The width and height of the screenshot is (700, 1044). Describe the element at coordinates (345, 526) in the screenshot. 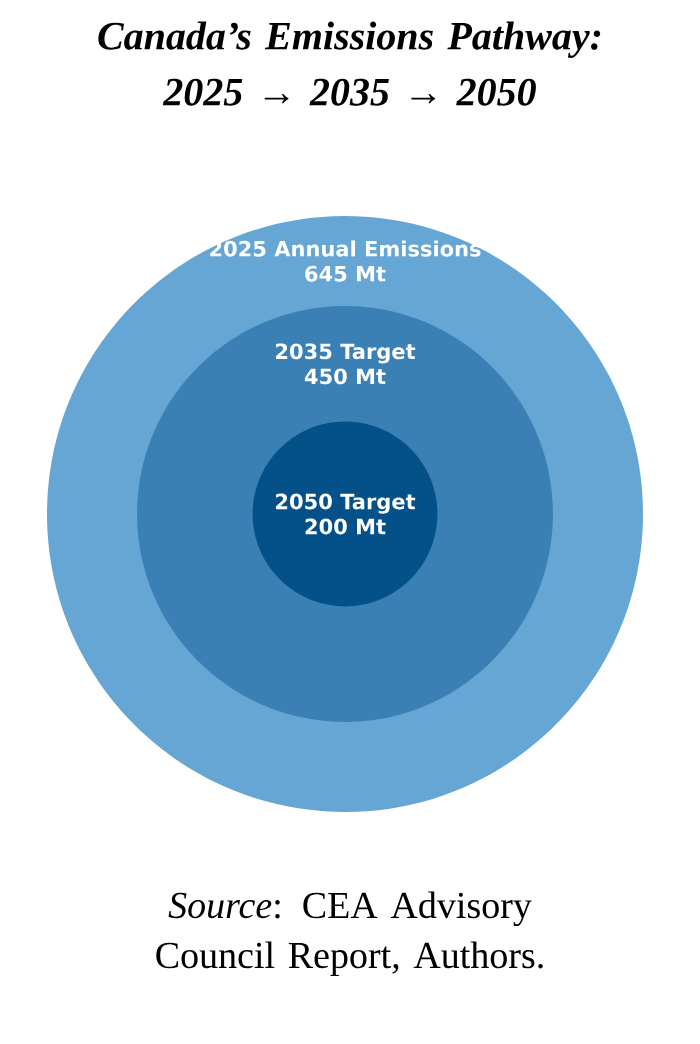

I see `data-label: 200 Mt` at that location.